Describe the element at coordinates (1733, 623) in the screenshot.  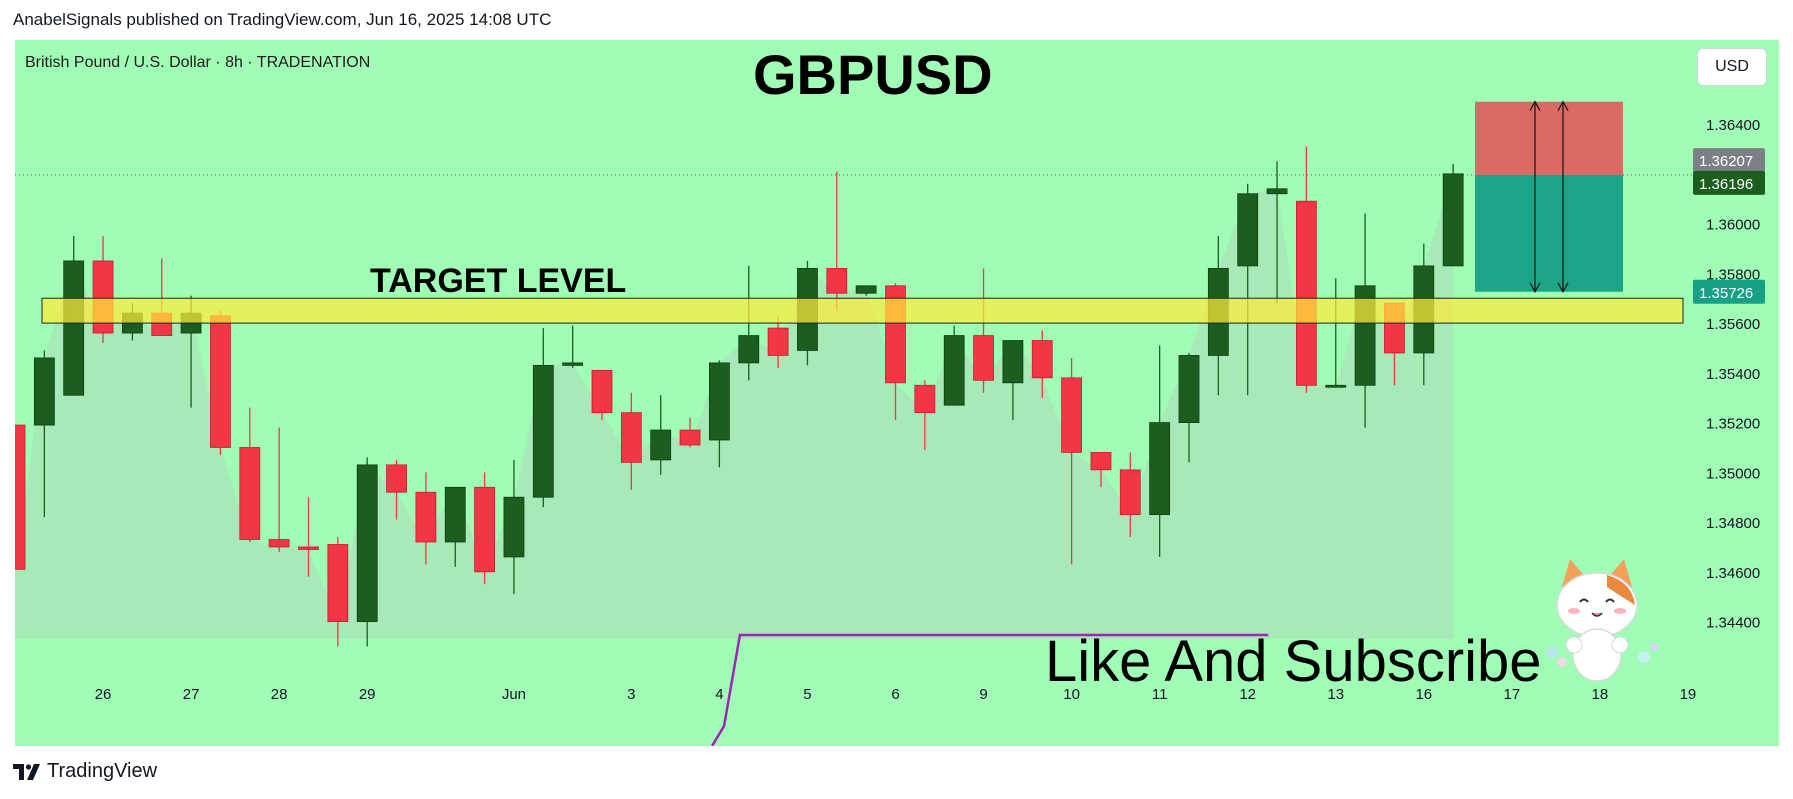
I see `y-tick-label: 1.34400` at that location.